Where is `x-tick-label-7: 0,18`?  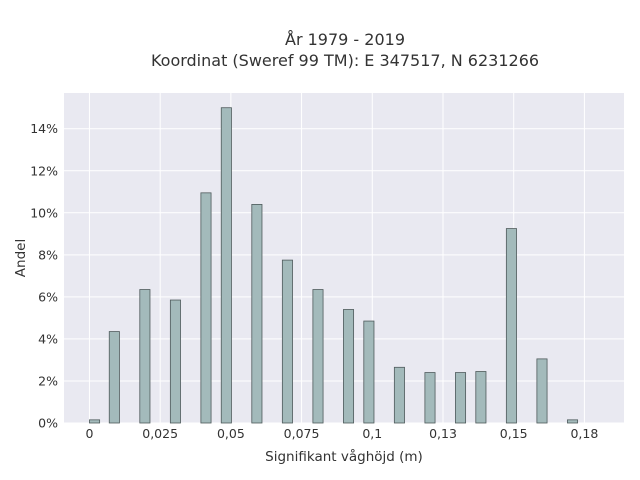
x-tick-label-7: 0,18 is located at coordinates (584, 433).